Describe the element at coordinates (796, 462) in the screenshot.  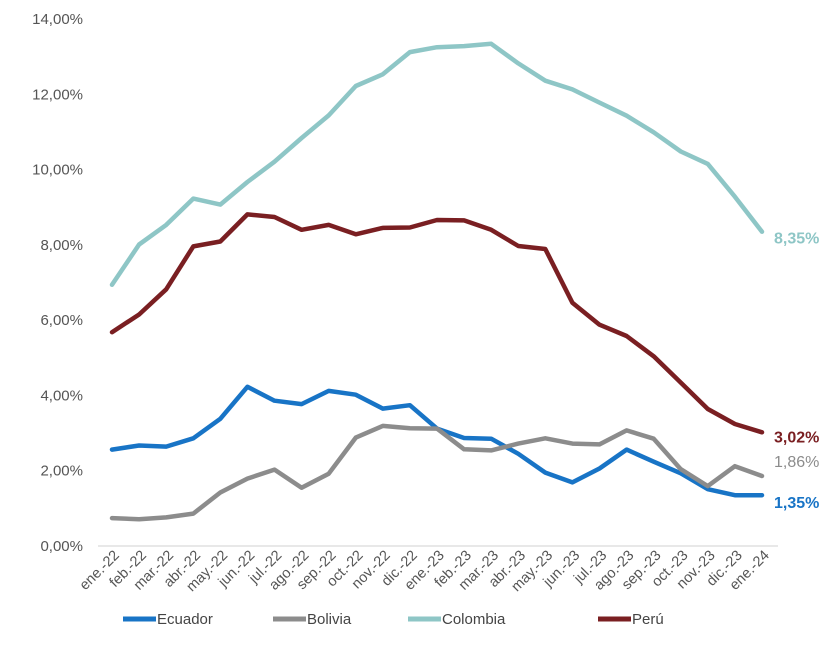
I see `end-value-label: 1,86%` at that location.